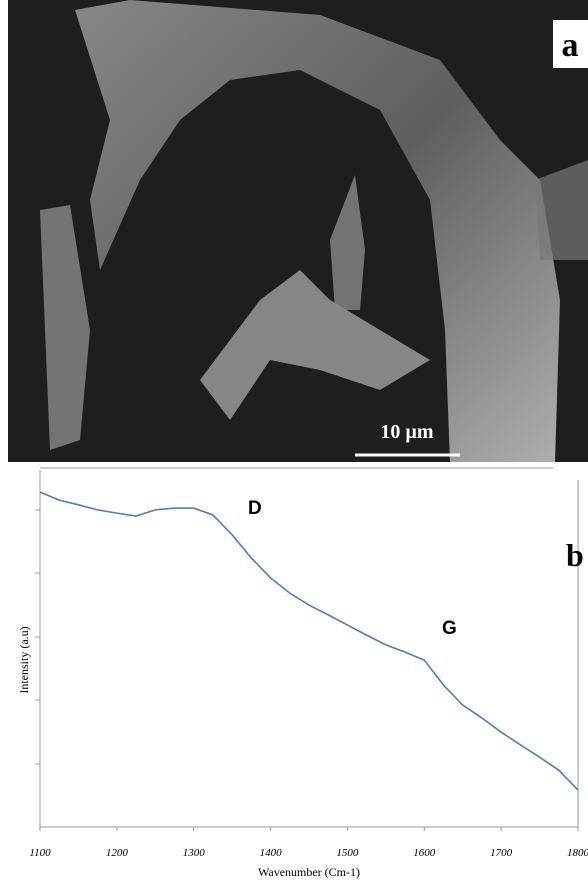  What do you see at coordinates (117, 853) in the screenshot?
I see `x-tick-label: 1200` at bounding box center [117, 853].